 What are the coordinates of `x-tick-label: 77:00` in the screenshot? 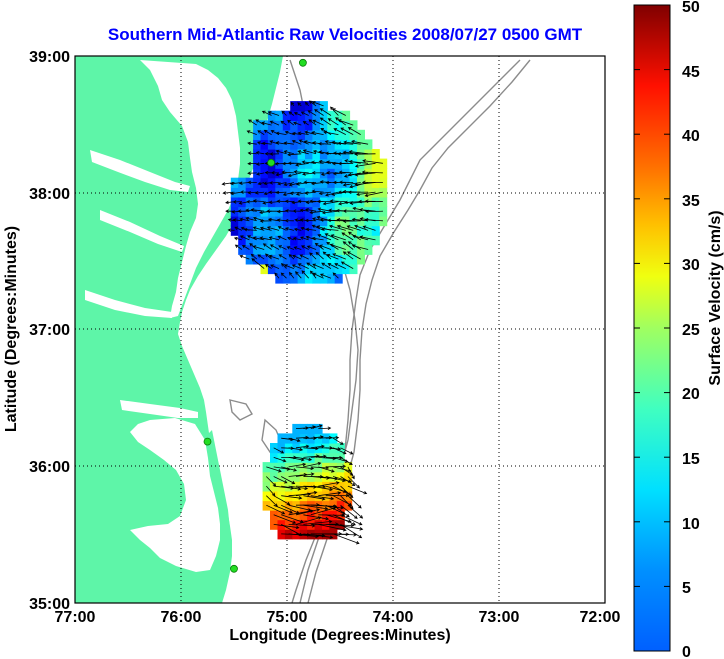 It's located at (75, 617).